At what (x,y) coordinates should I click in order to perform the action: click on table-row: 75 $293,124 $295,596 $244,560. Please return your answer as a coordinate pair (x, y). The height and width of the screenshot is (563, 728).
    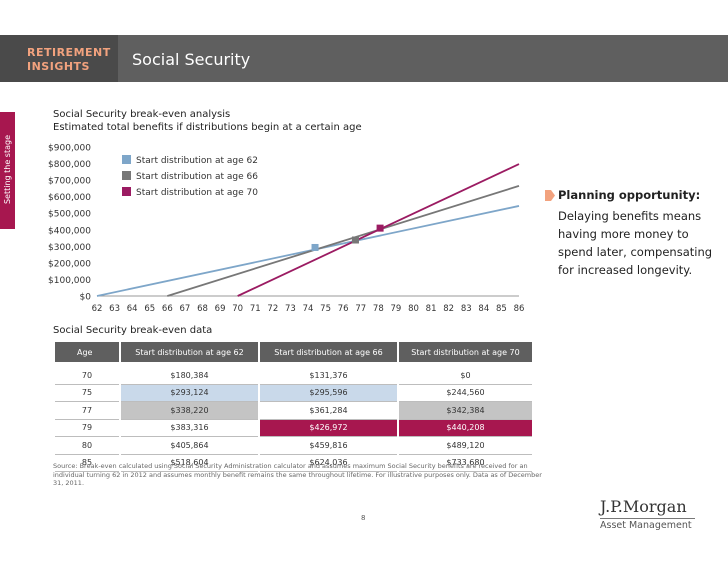
    Looking at the image, I should click on (293, 393).